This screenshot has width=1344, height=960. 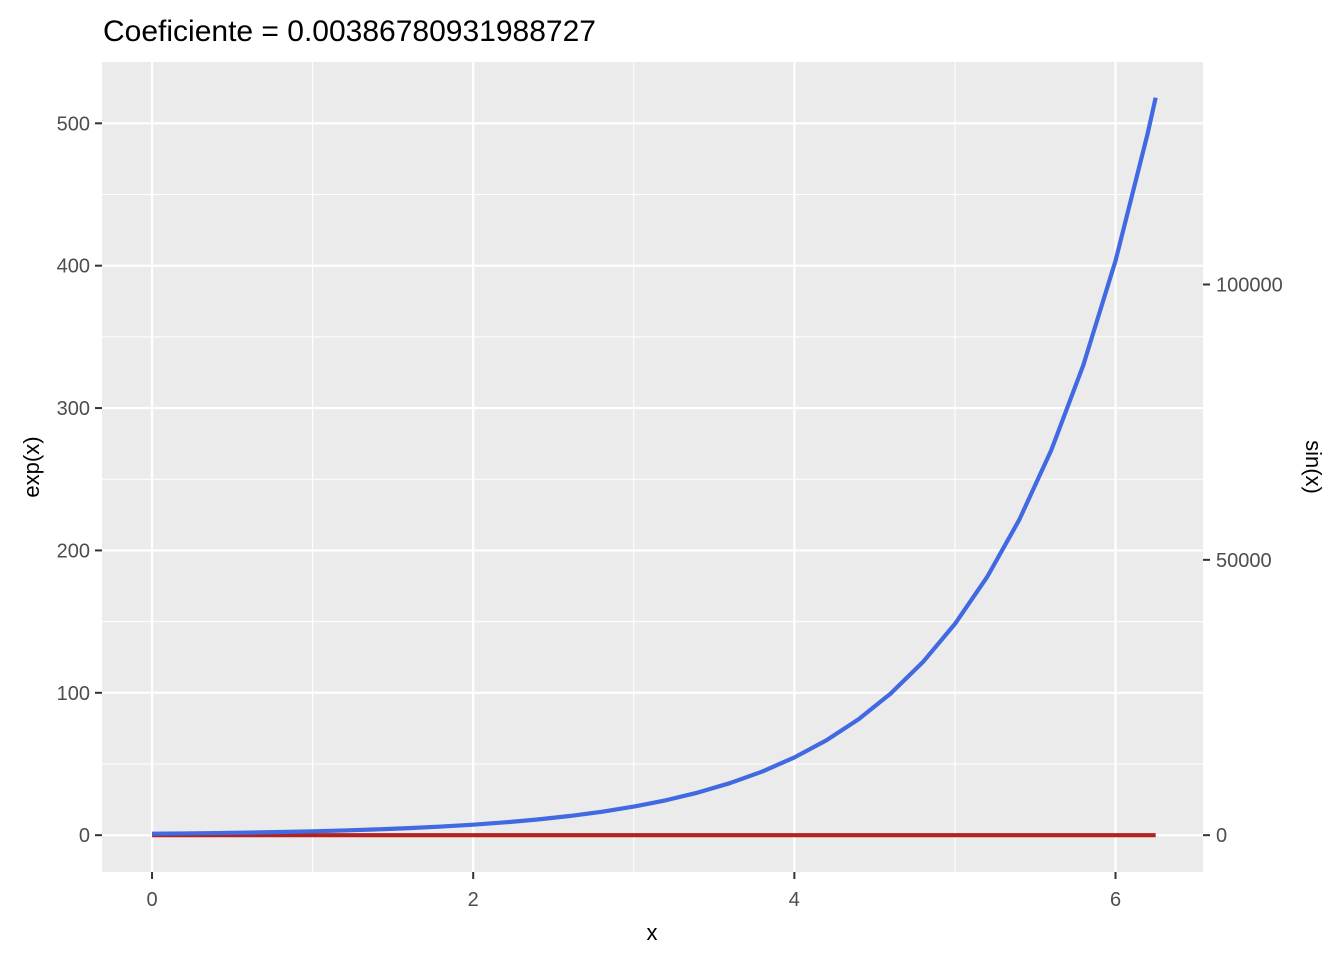 I want to click on y-axis-left: 0 100 200 300 400 500, so click(x=79, y=480).